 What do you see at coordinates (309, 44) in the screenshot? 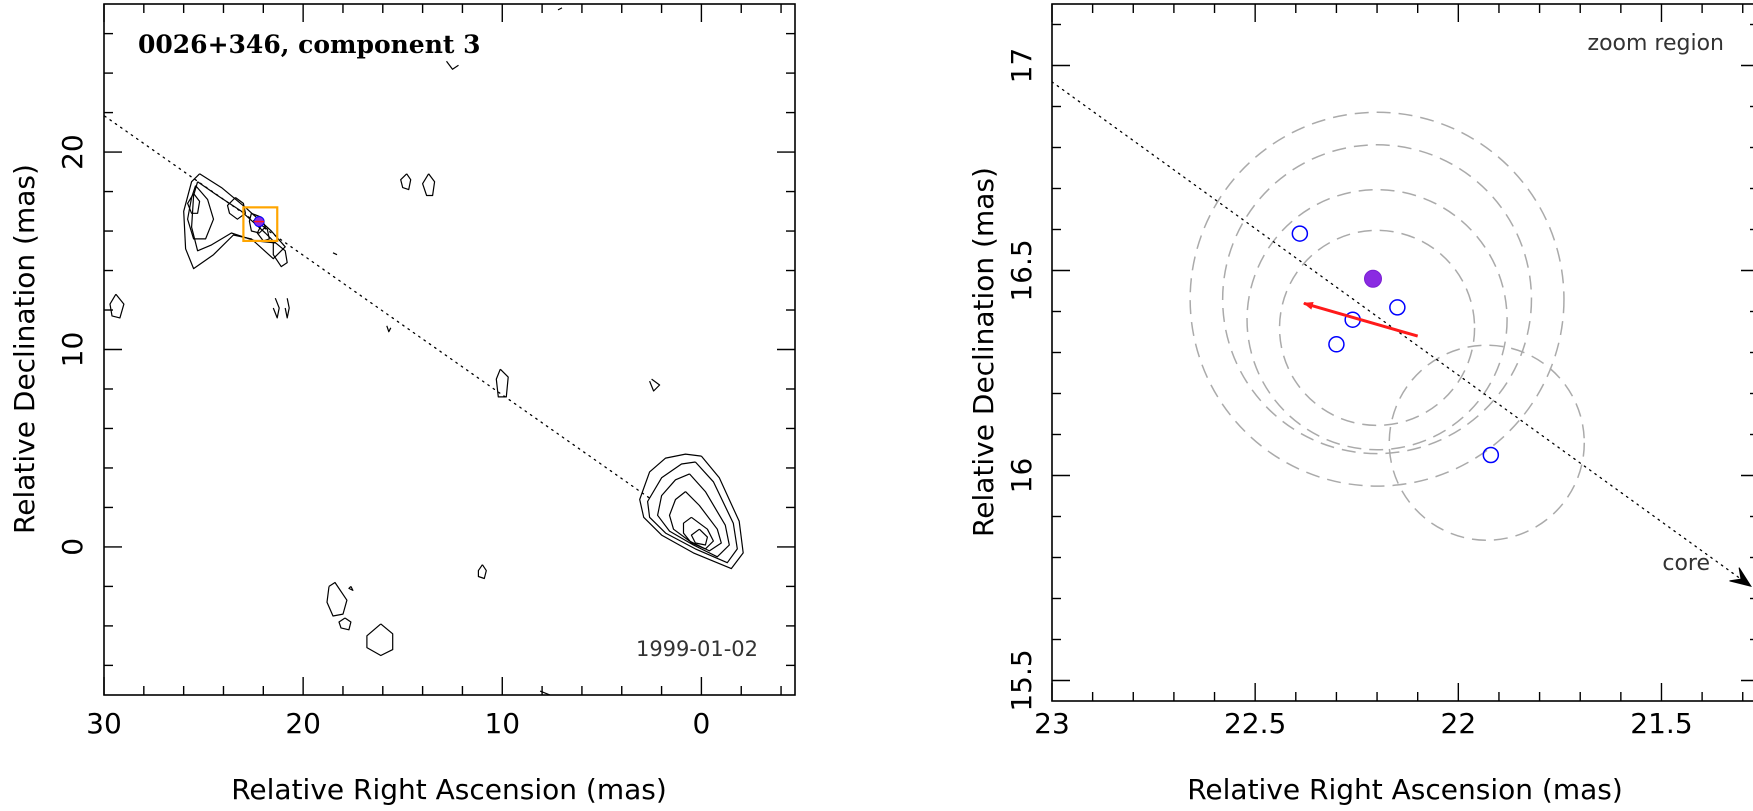
I see `left-title: 0026+346, component 3` at bounding box center [309, 44].